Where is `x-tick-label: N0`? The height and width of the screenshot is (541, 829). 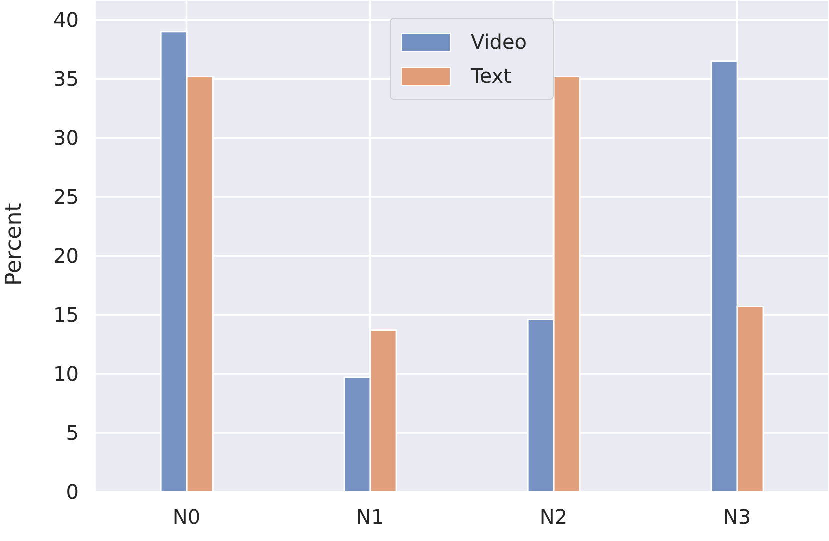 x-tick-label: N0 is located at coordinates (186, 517).